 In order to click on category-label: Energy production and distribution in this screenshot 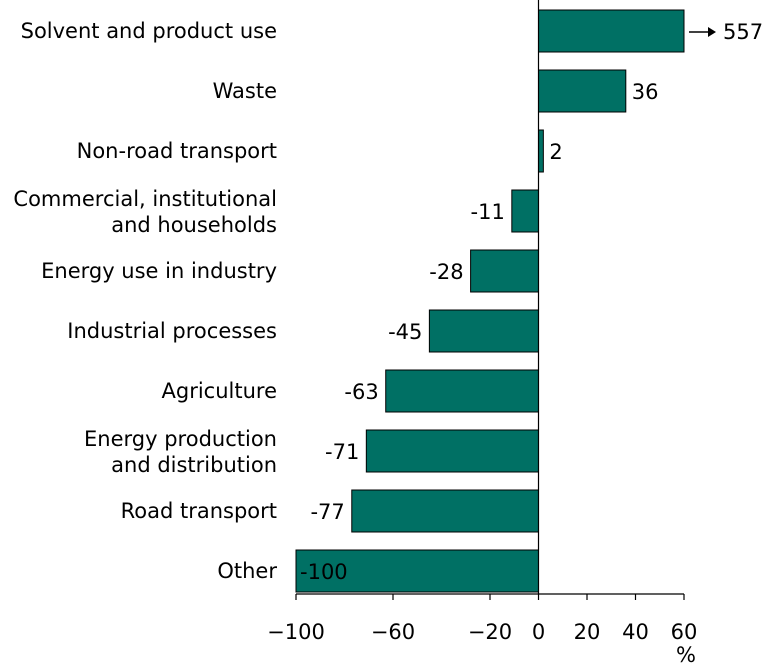, I will do `click(180, 452)`.